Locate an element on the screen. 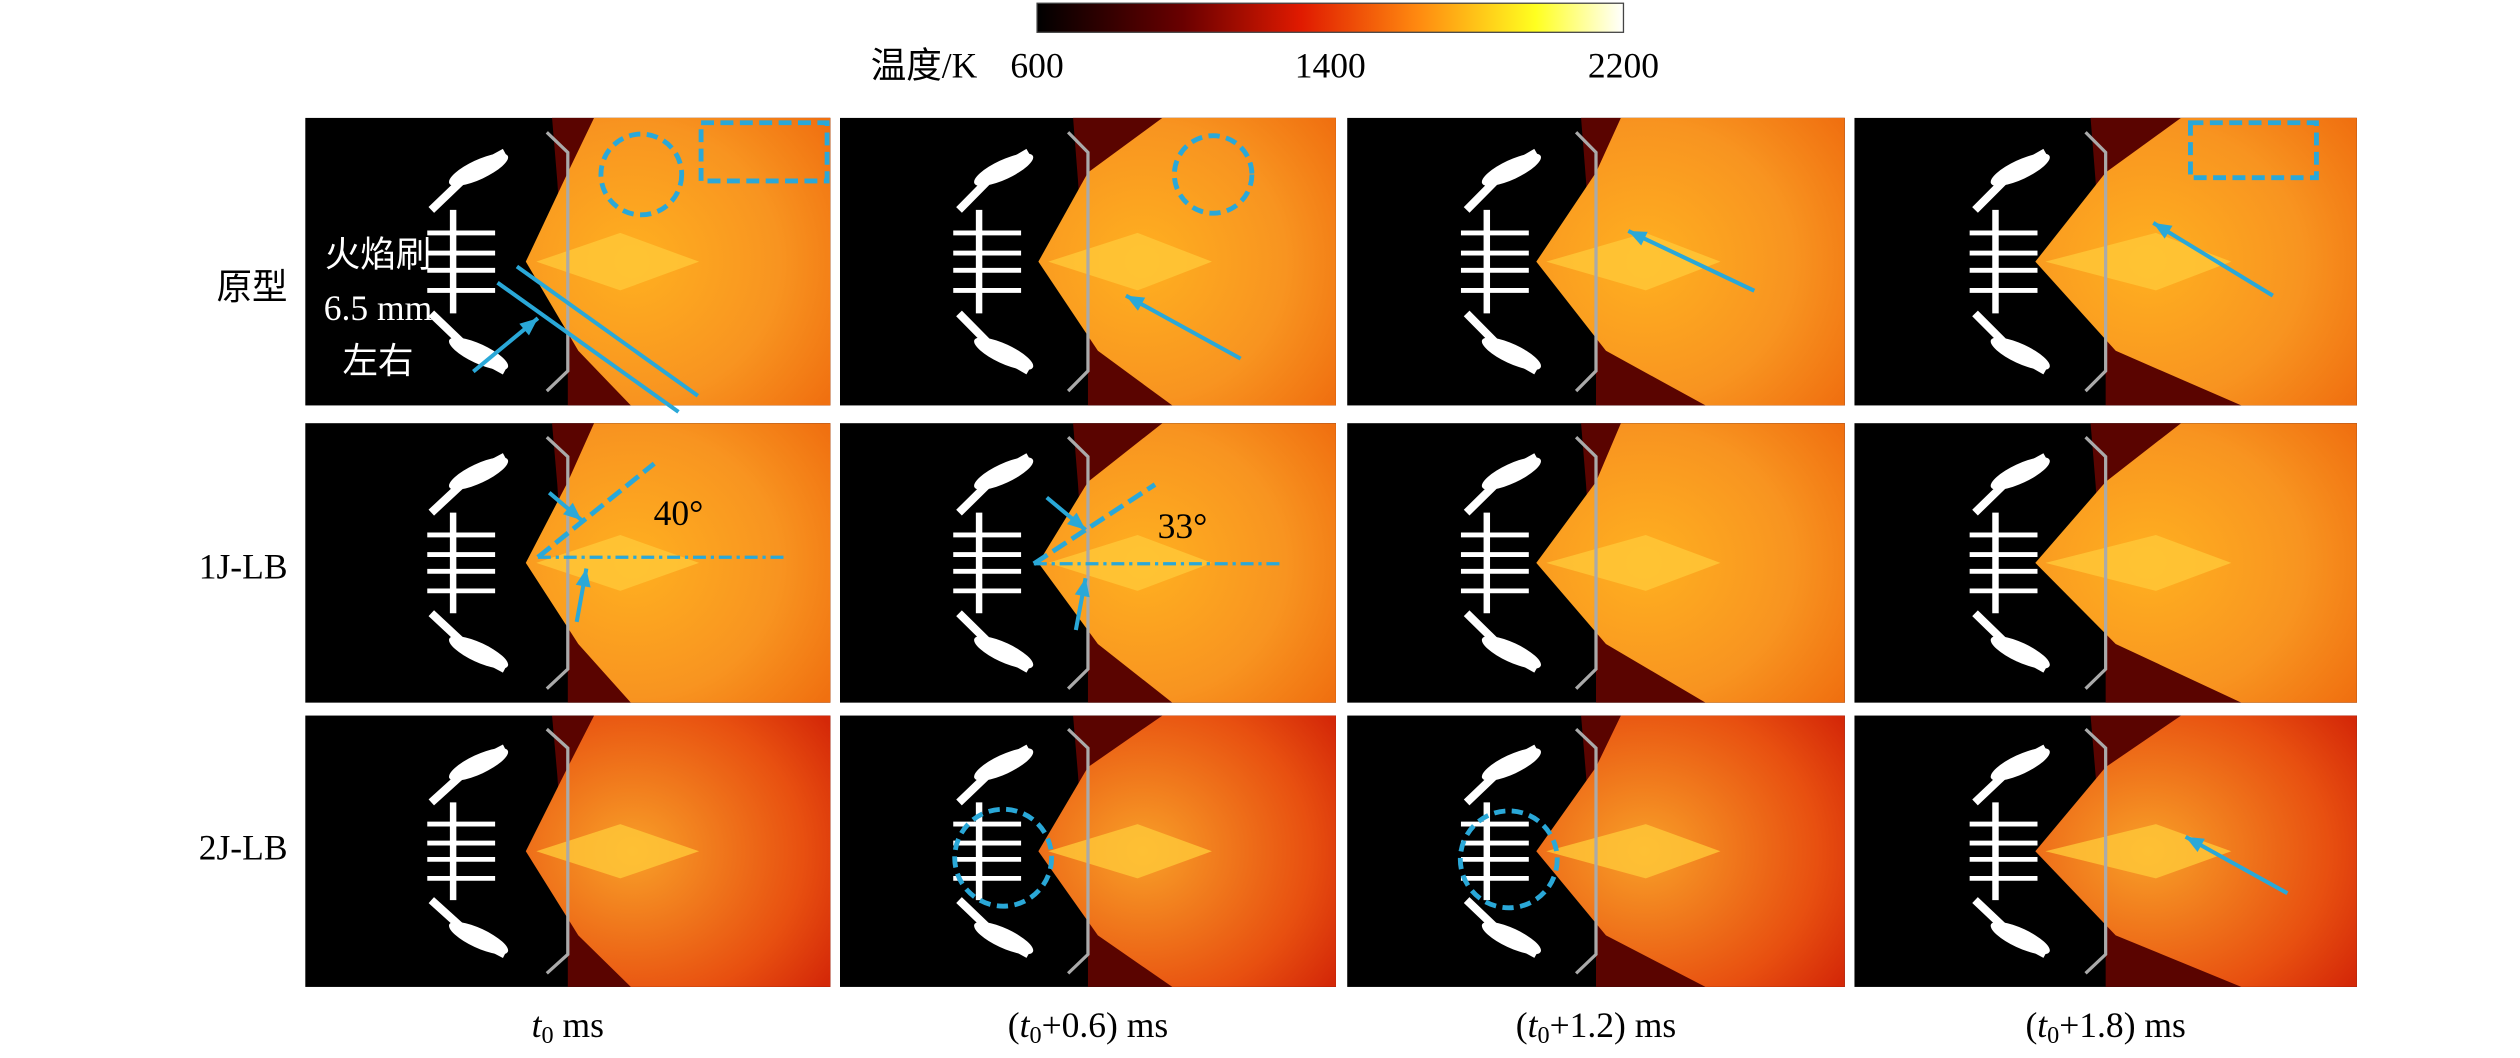 The image size is (2520, 1058). row-label: 2J-LB is located at coordinates (243, 847).